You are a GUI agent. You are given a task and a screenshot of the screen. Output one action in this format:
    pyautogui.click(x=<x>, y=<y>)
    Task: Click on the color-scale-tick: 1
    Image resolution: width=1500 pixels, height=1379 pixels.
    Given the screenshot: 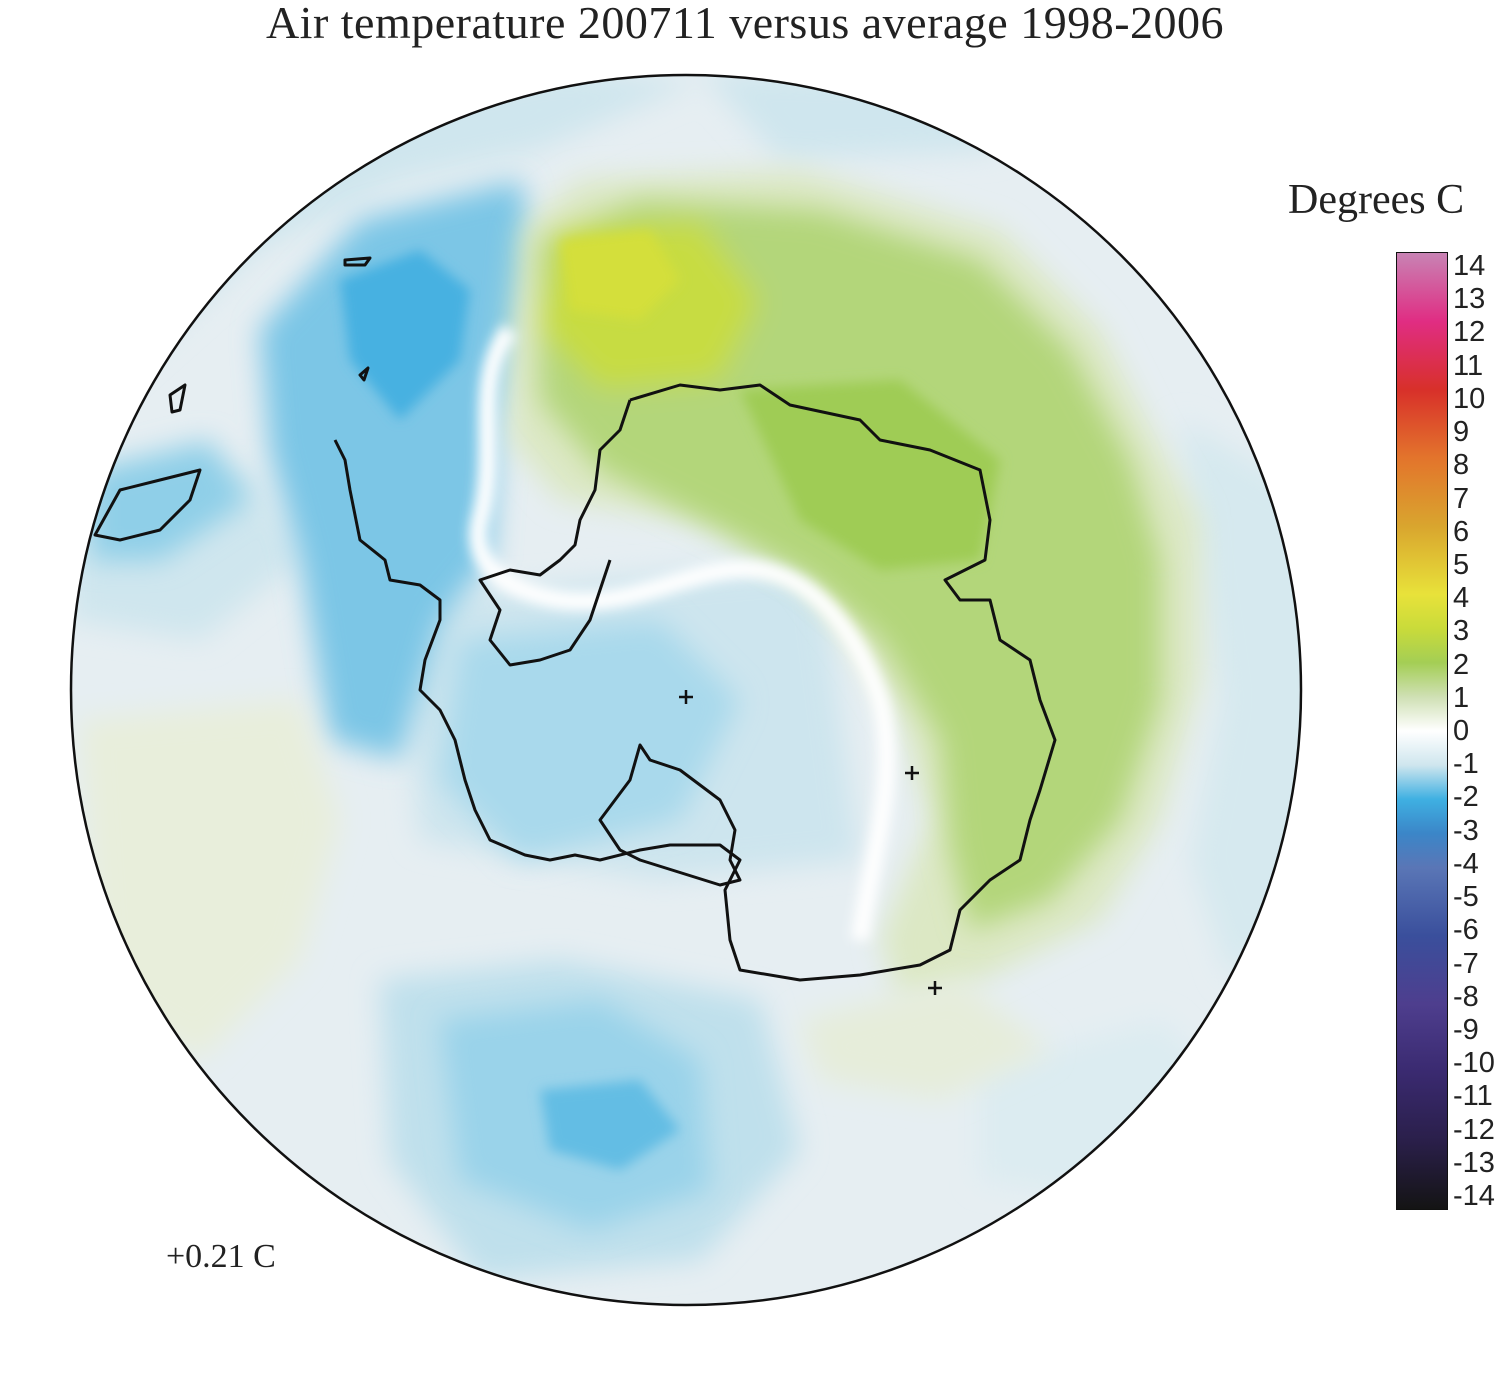 What is the action you would take?
    pyautogui.click(x=1461, y=697)
    